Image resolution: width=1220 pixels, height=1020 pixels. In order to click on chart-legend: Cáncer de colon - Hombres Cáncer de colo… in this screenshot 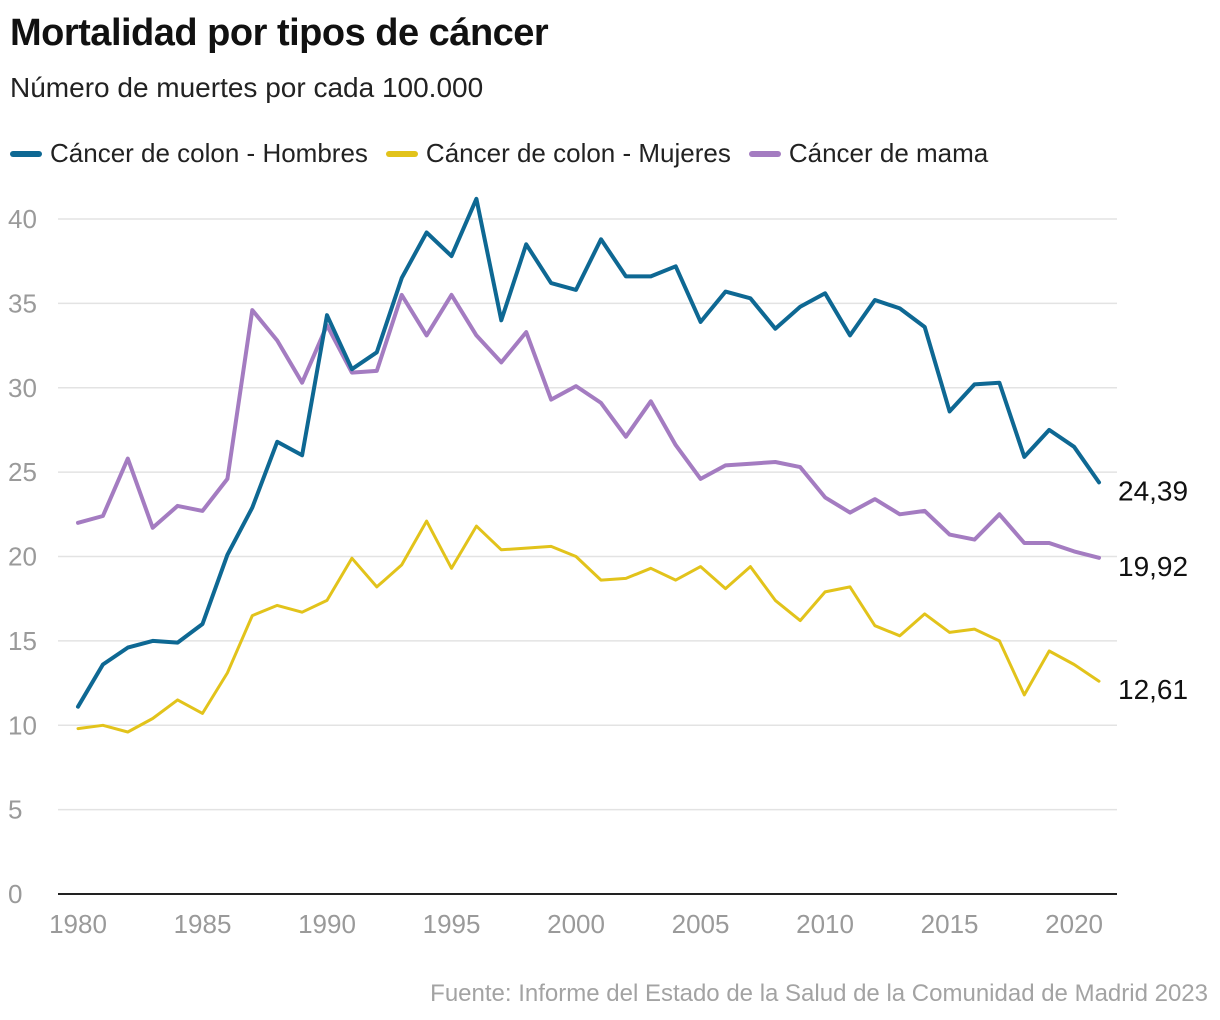, I will do `click(508, 153)`.